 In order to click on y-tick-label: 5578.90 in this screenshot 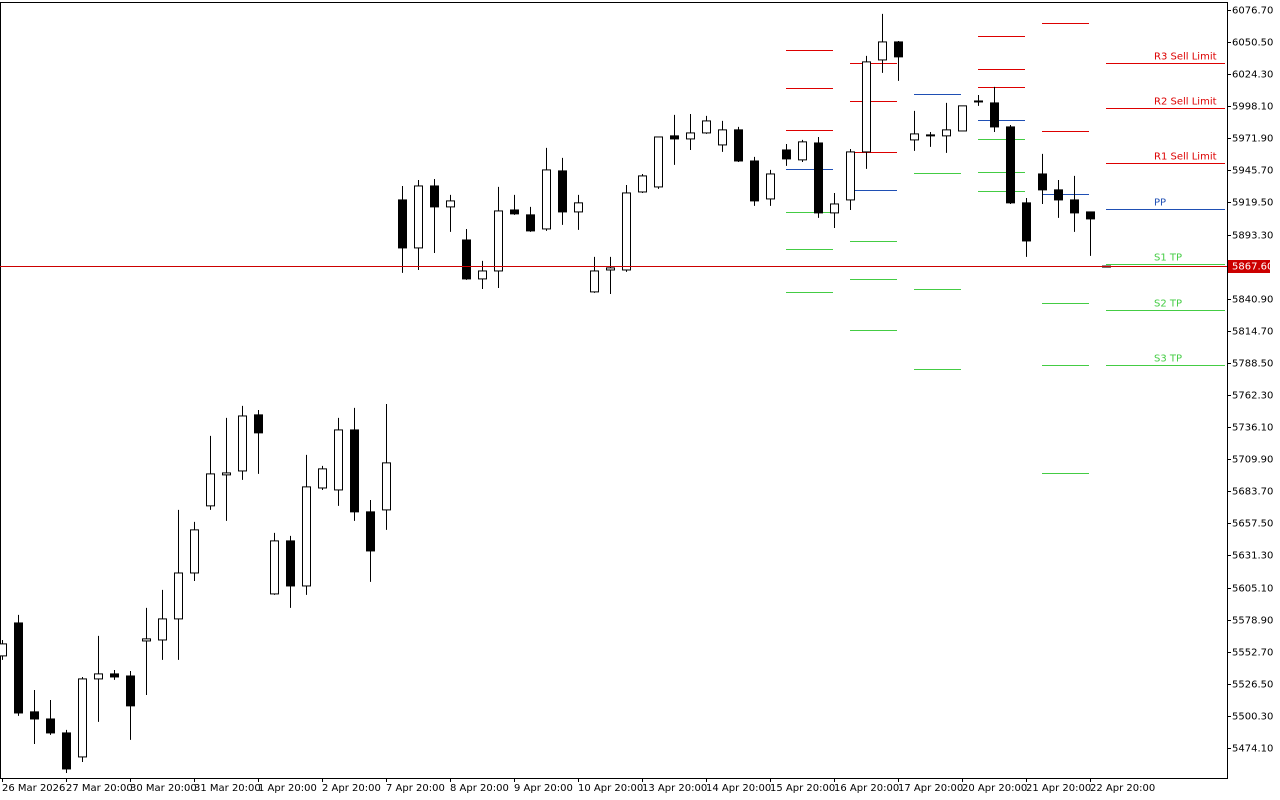, I will do `click(1252, 621)`.